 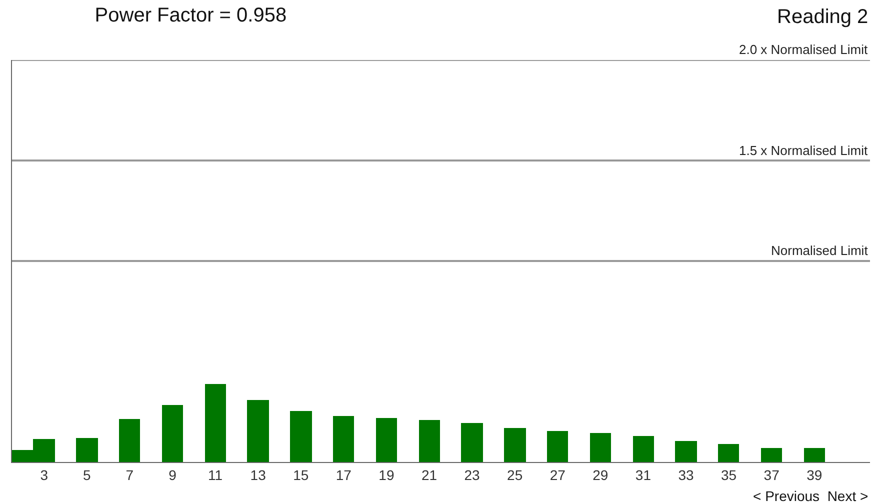 What do you see at coordinates (600, 474) in the screenshot?
I see `x-tick-label: 29` at bounding box center [600, 474].